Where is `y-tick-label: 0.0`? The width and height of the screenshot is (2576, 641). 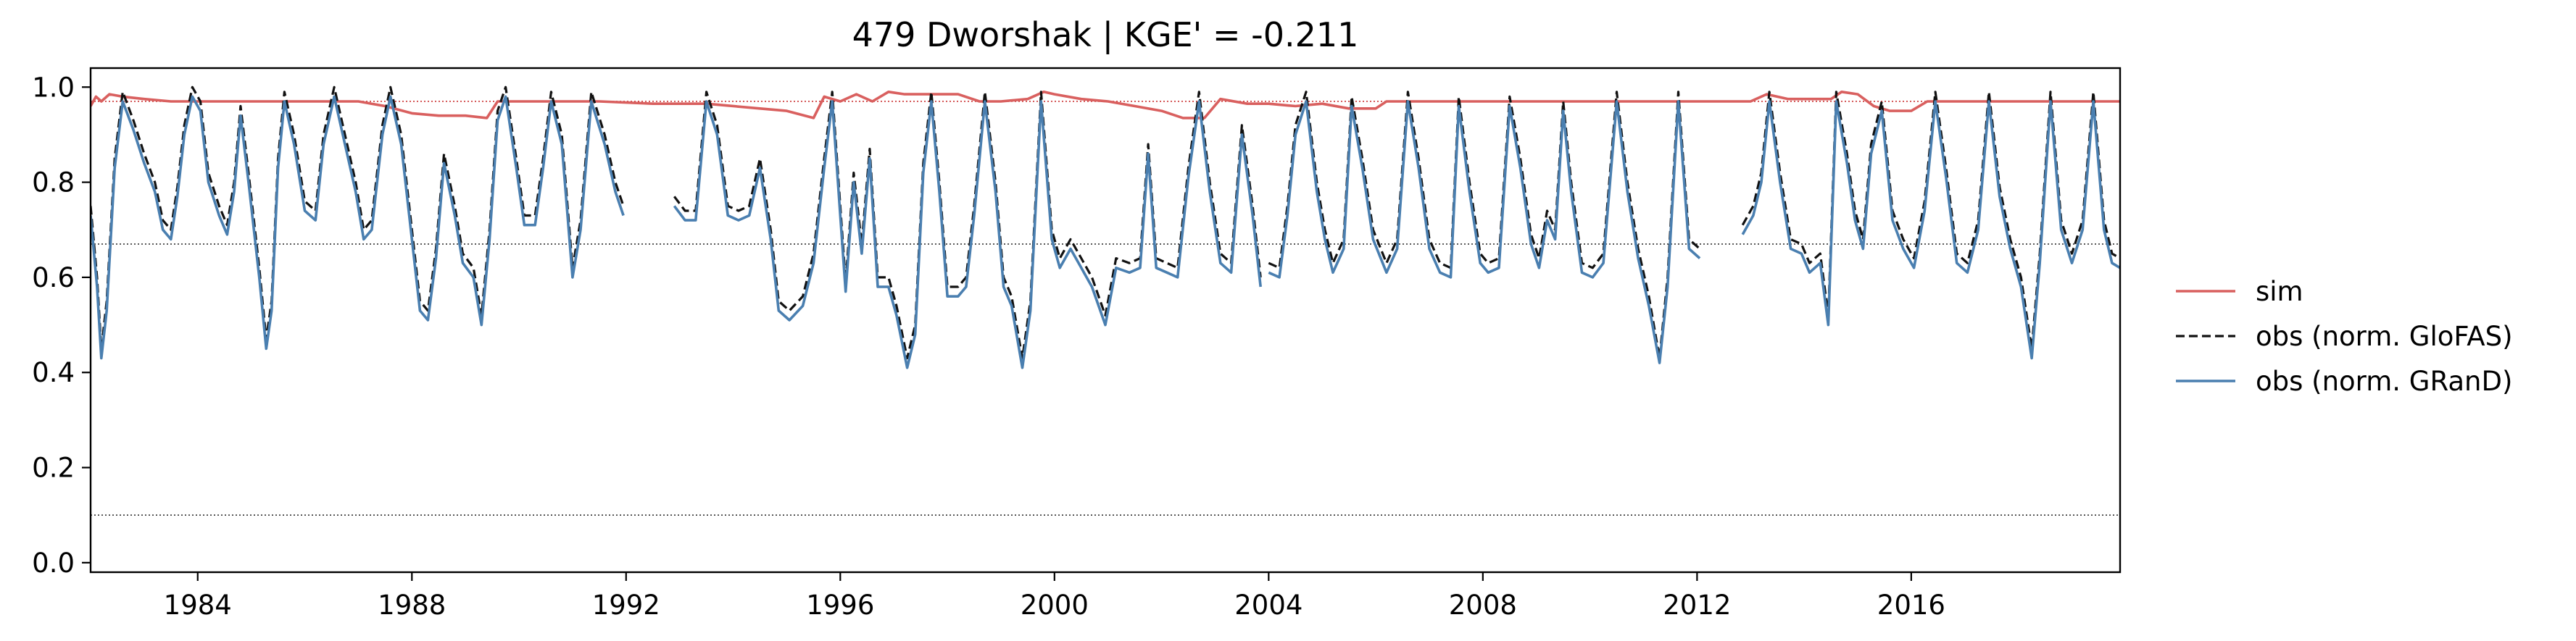
y-tick-label: 0.0 is located at coordinates (53, 564).